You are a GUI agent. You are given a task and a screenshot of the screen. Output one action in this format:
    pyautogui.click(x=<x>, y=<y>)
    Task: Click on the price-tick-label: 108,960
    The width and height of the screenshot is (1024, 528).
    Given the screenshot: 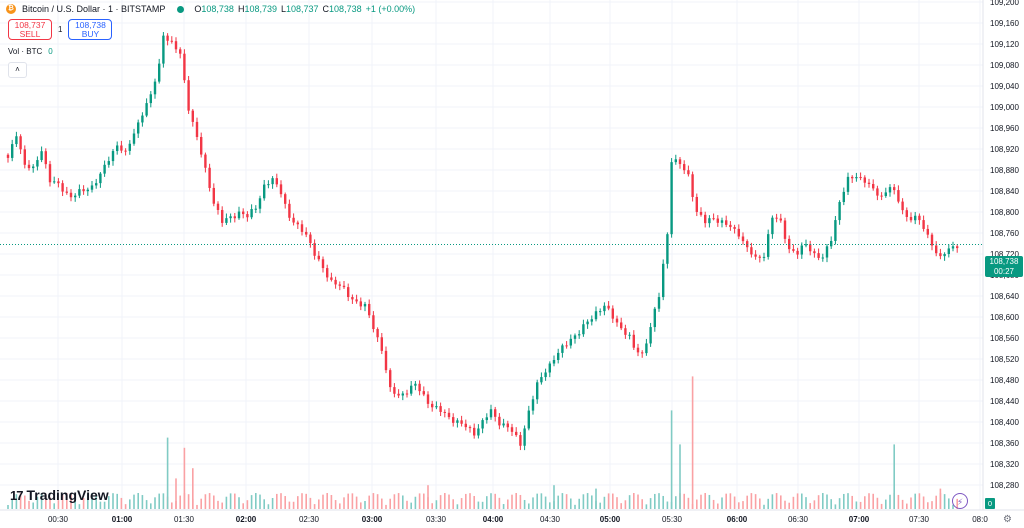 What is the action you would take?
    pyautogui.click(x=1004, y=128)
    